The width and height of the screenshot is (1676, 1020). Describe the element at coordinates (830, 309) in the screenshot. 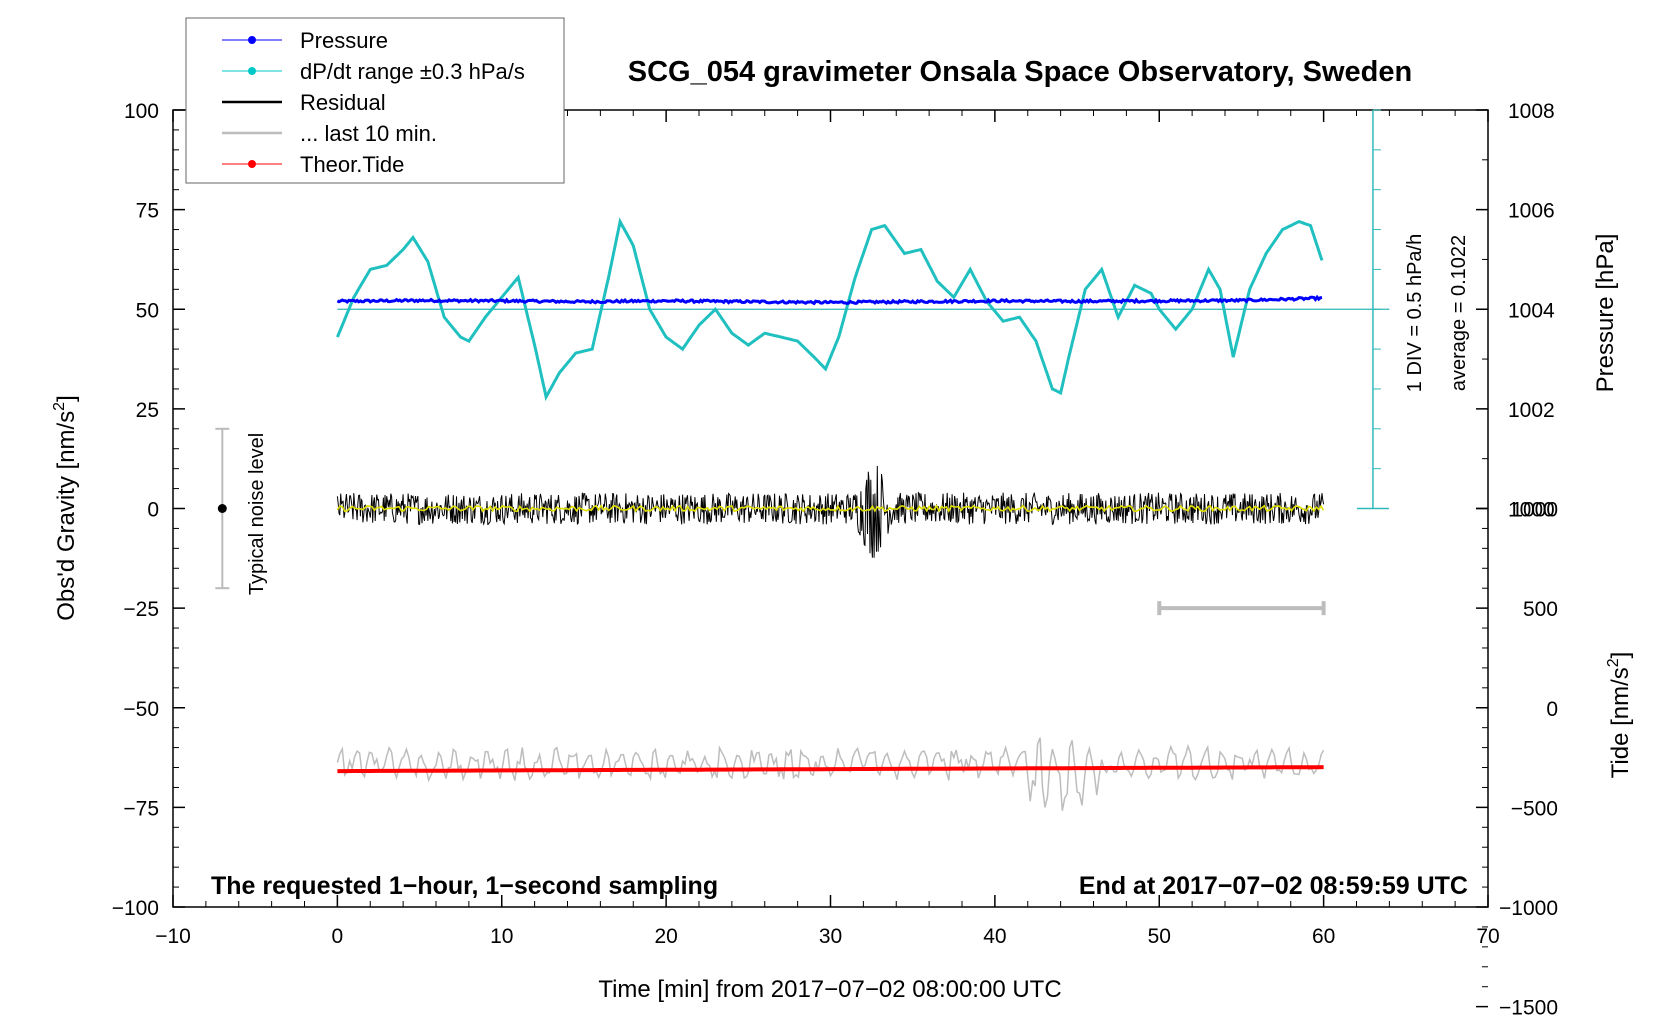

I see `dpdt-series-line` at that location.